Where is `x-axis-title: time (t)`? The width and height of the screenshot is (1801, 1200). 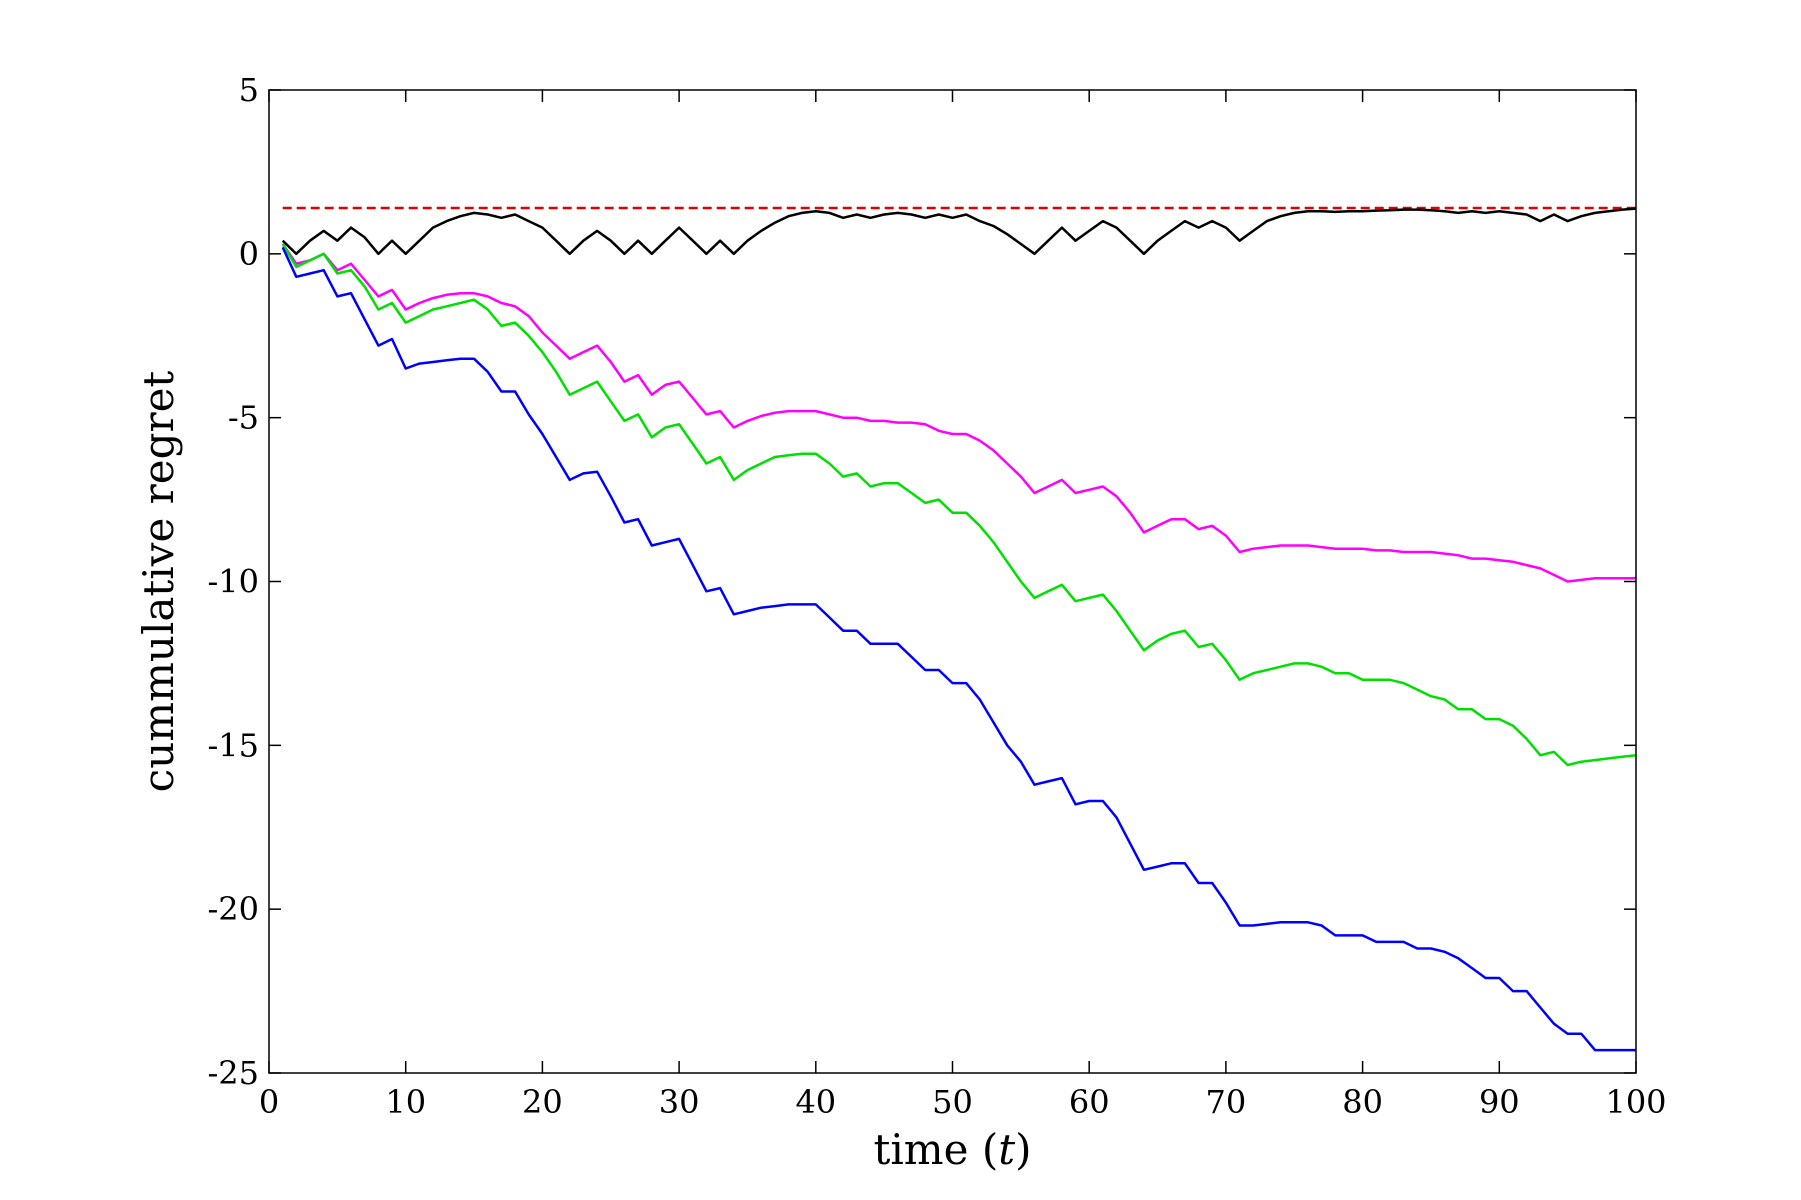
x-axis-title: time (t) is located at coordinates (952, 1149).